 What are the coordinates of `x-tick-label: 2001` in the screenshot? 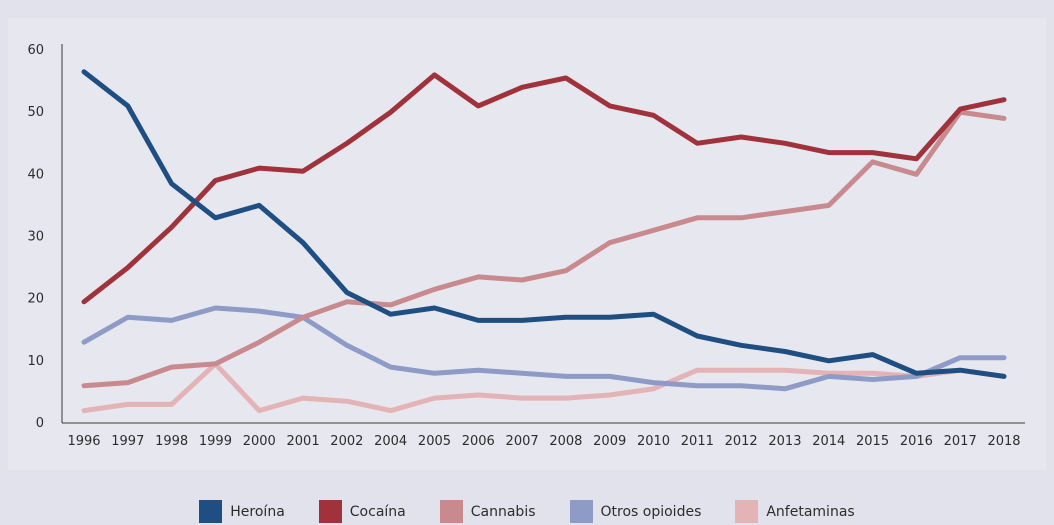 It's located at (303, 441).